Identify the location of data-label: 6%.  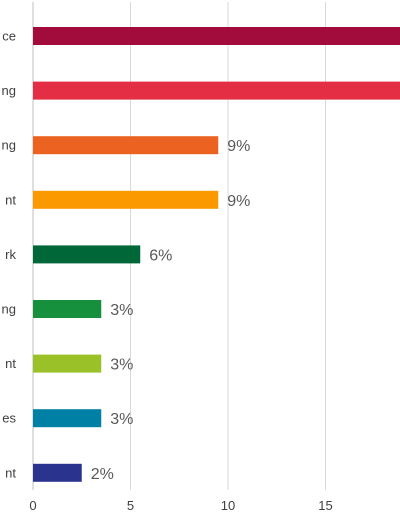
(160, 255).